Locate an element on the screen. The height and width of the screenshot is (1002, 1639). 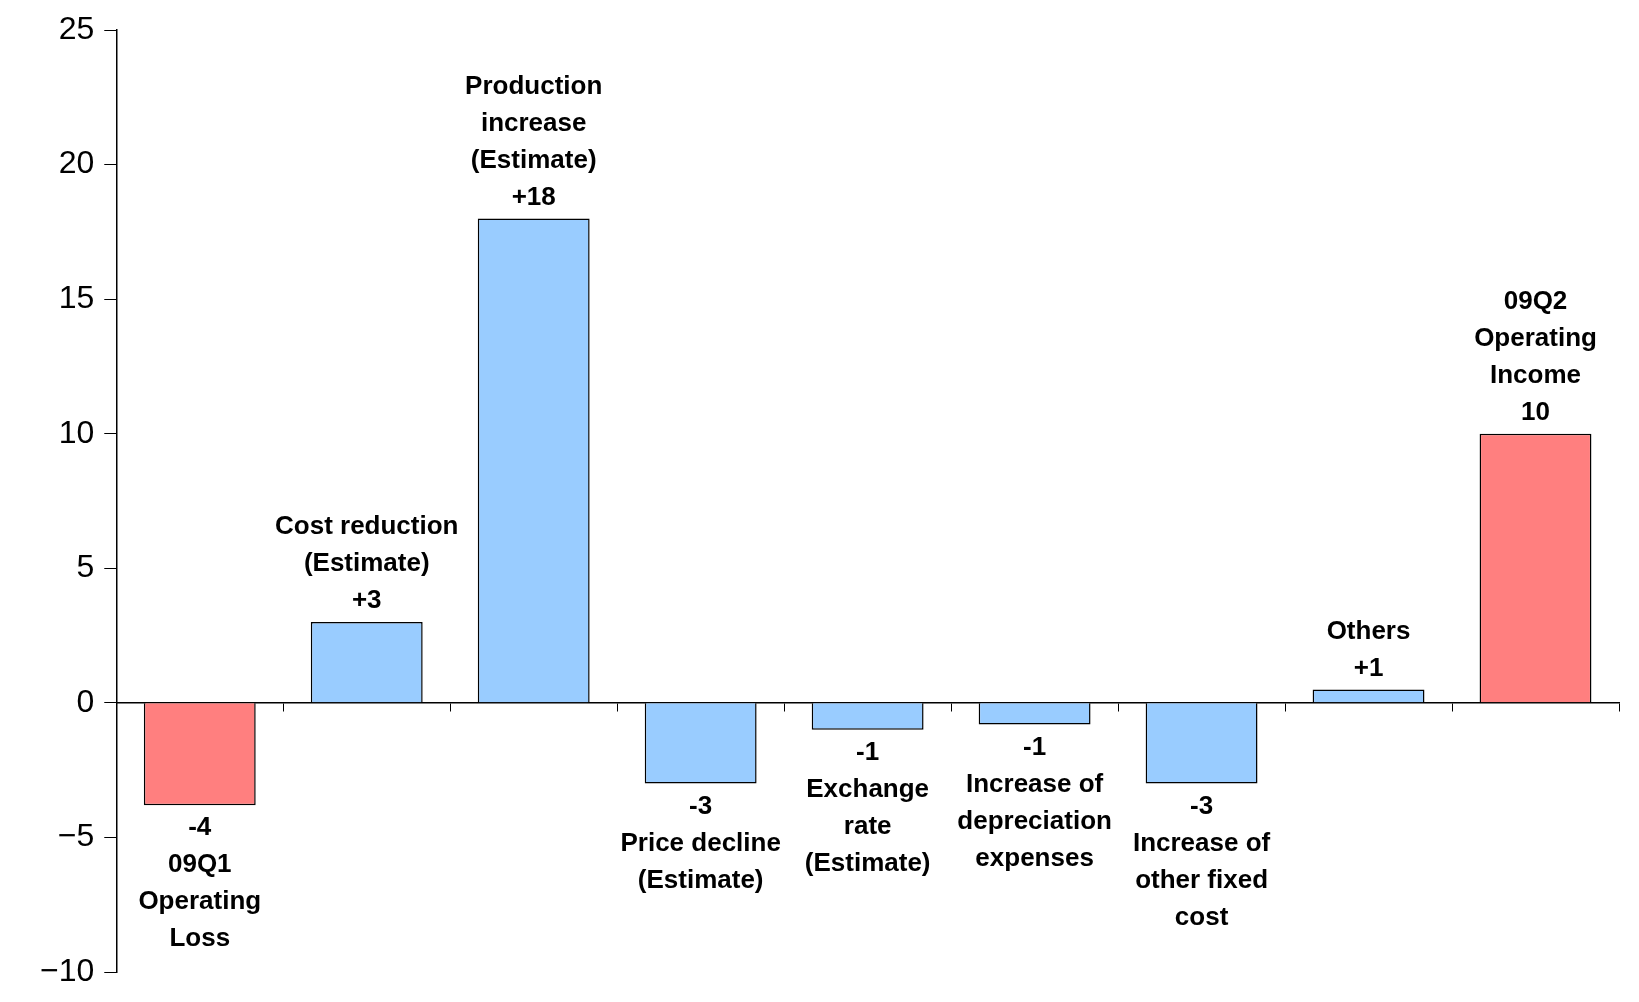
x-tick-label: 09Q1 Operating Loss is located at coordinates (200, 900).